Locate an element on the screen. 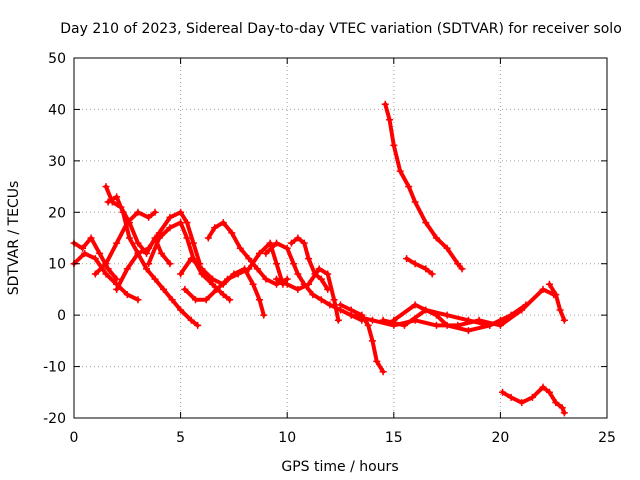 The height and width of the screenshot is (480, 640). x-tick-label: 25 is located at coordinates (607, 438).